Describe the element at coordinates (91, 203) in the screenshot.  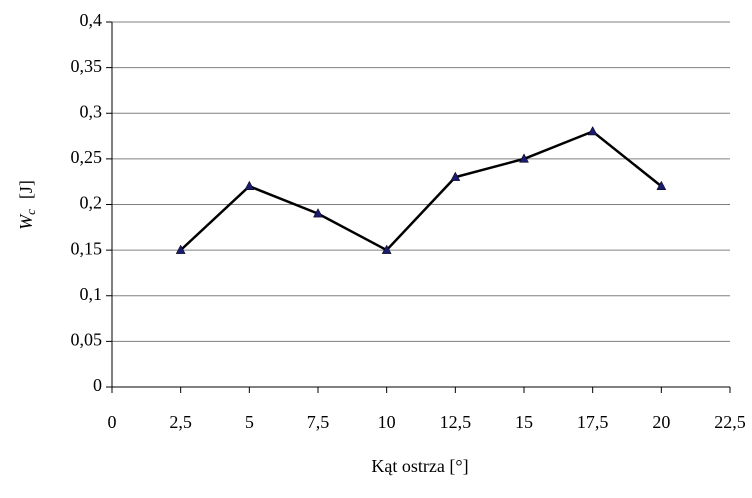
I see `y-tick-label: 0,2` at that location.